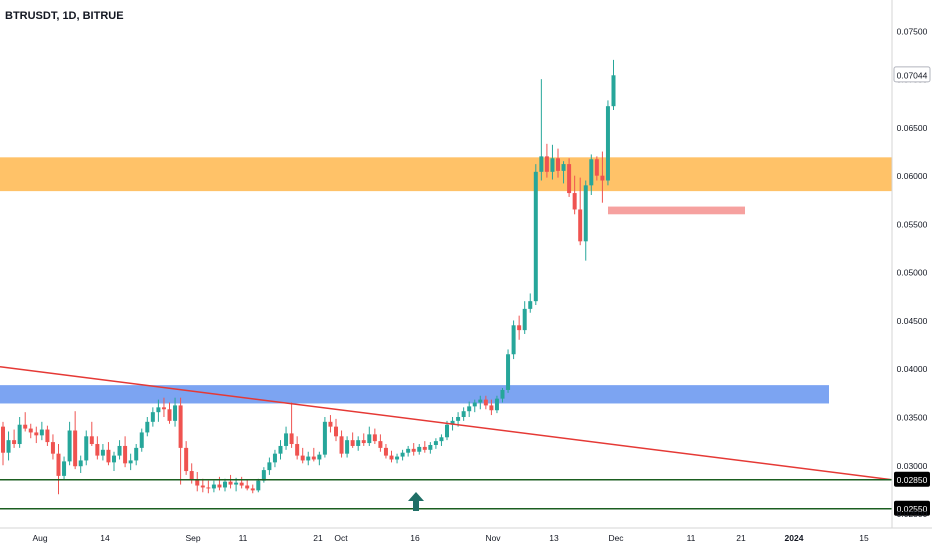  What do you see at coordinates (192, 538) in the screenshot?
I see `time-tick-label: Sep` at bounding box center [192, 538].